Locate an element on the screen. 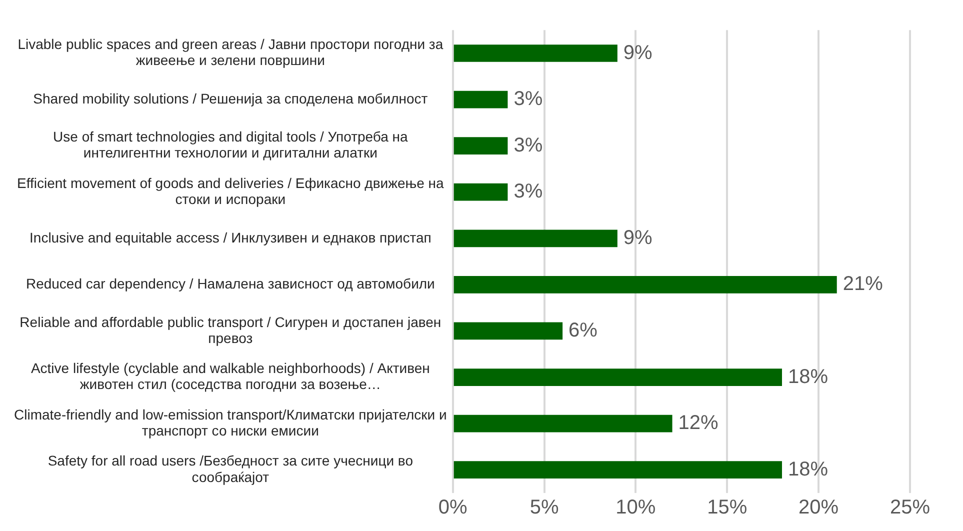 This screenshot has height=531, width=963. x-tick-label: 0% is located at coordinates (453, 507).